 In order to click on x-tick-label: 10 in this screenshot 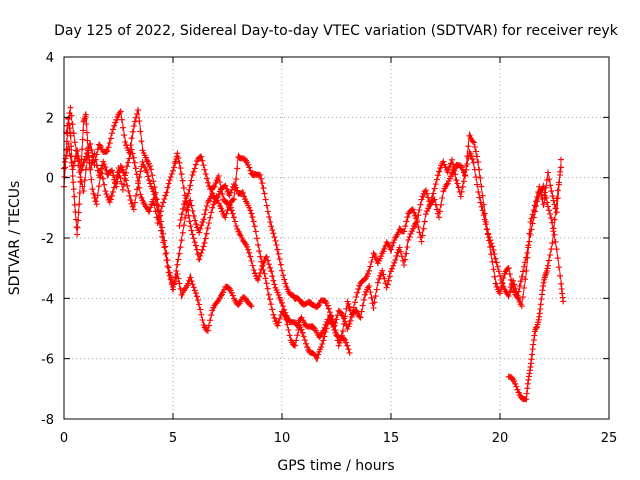, I will do `click(282, 438)`.